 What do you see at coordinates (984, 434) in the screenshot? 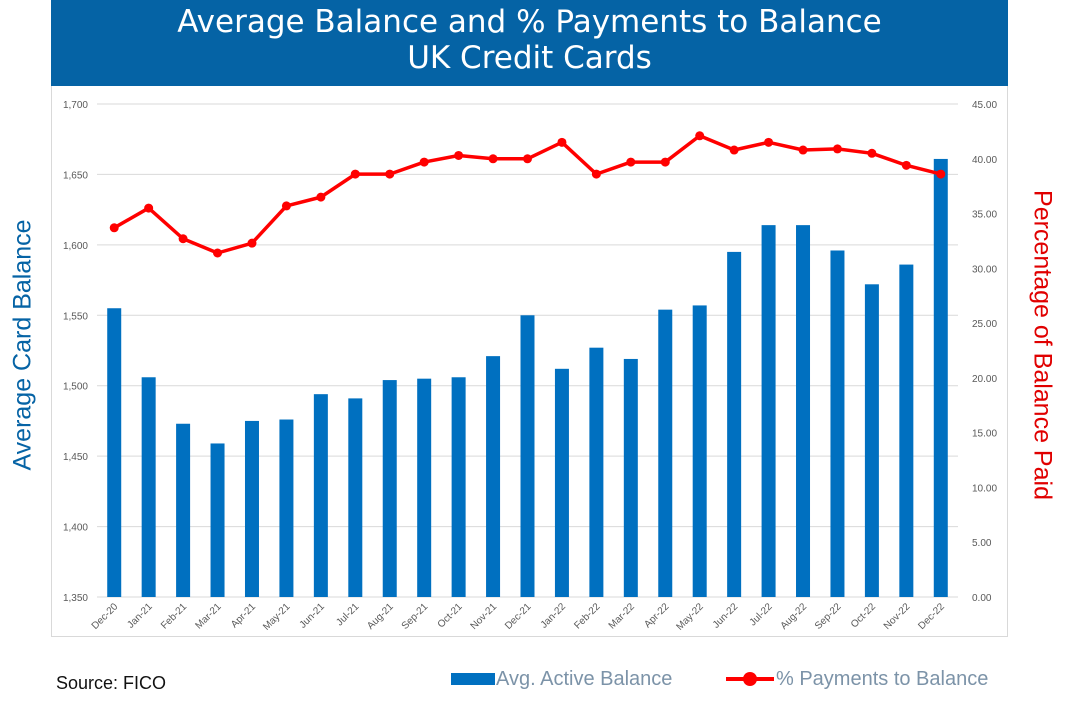
I see `right-tick-label: 15.00` at bounding box center [984, 434].